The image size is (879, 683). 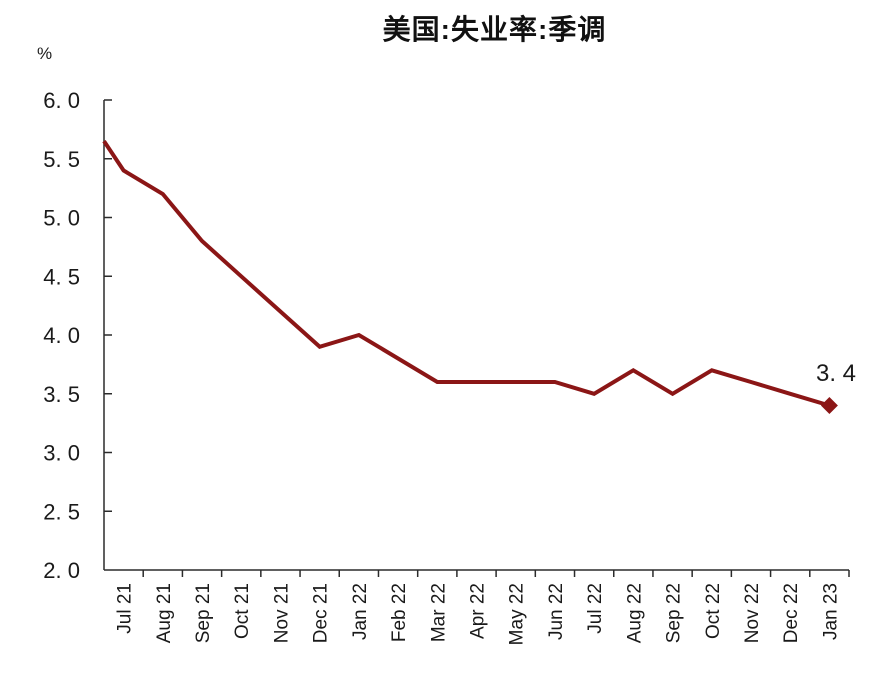 What do you see at coordinates (752, 613) in the screenshot?
I see `x-tick-label: Nov 22` at bounding box center [752, 613].